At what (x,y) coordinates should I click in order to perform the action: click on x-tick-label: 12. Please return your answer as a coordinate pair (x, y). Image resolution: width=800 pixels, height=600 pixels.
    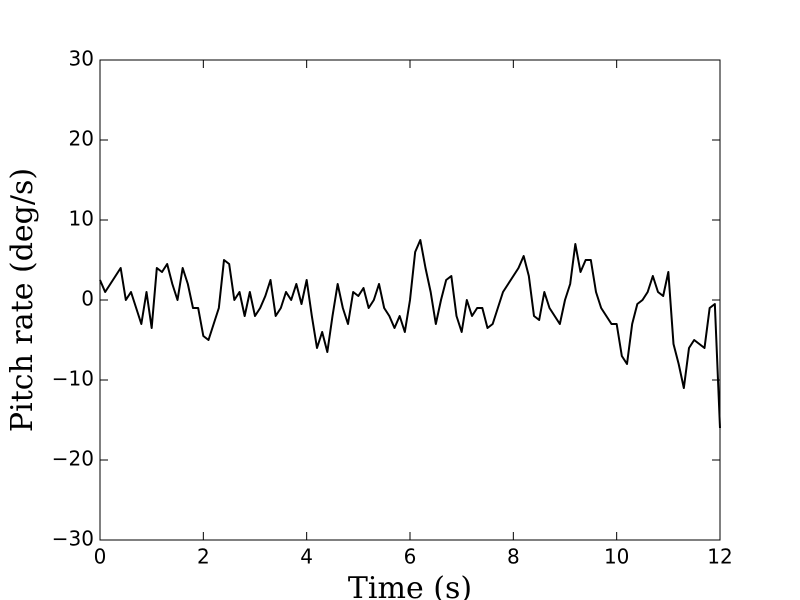
    Looking at the image, I should click on (719, 557).